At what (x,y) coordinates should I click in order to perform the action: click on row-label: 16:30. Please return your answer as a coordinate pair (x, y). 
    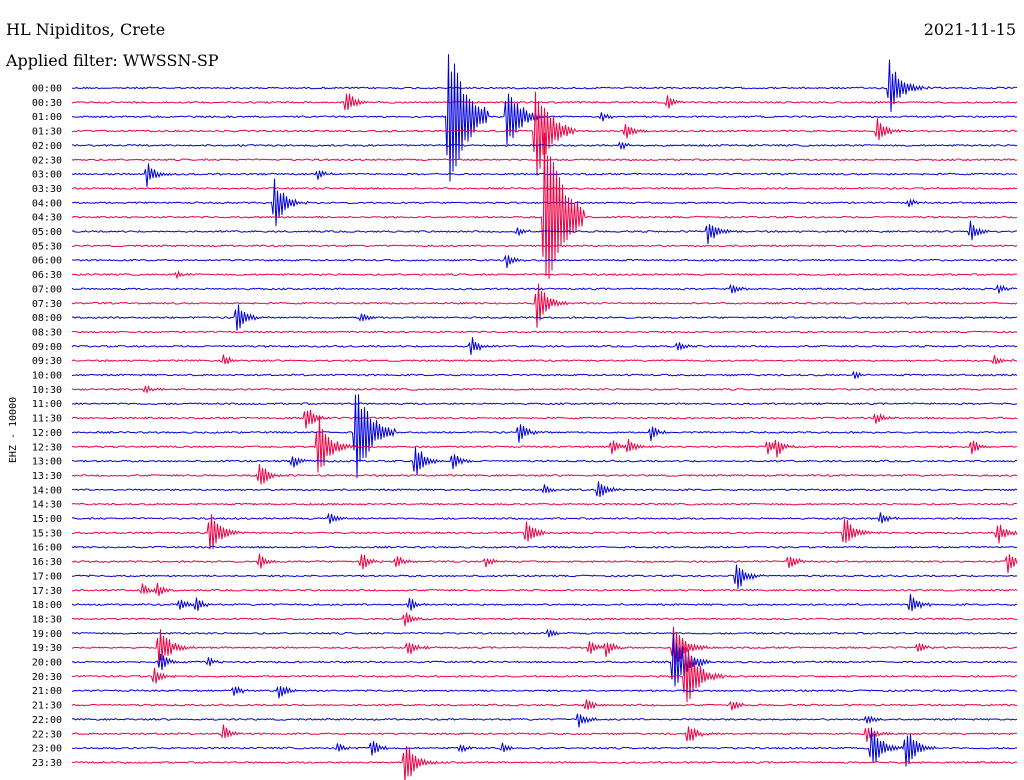
    Looking at the image, I should click on (47, 562).